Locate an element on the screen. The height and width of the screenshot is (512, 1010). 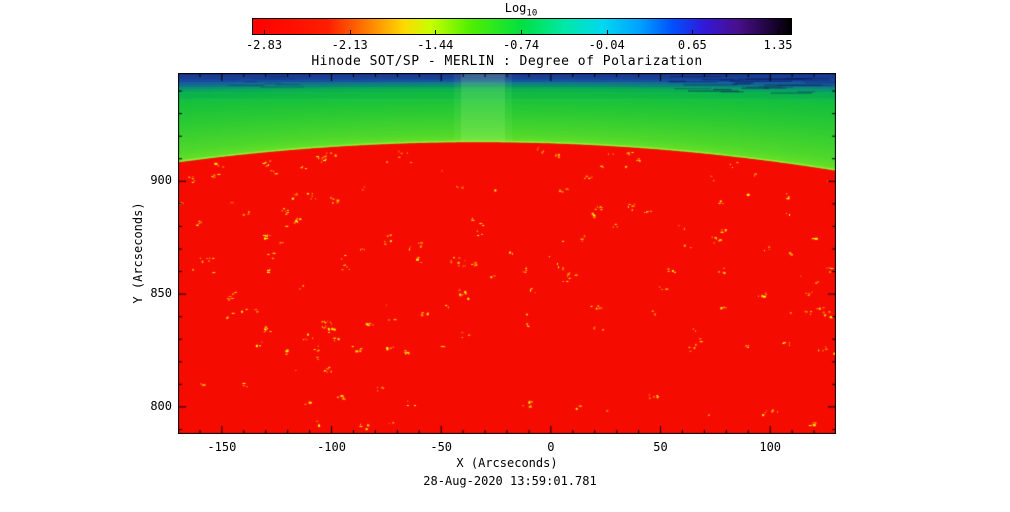
x-tick-label: 50 is located at coordinates (660, 447).